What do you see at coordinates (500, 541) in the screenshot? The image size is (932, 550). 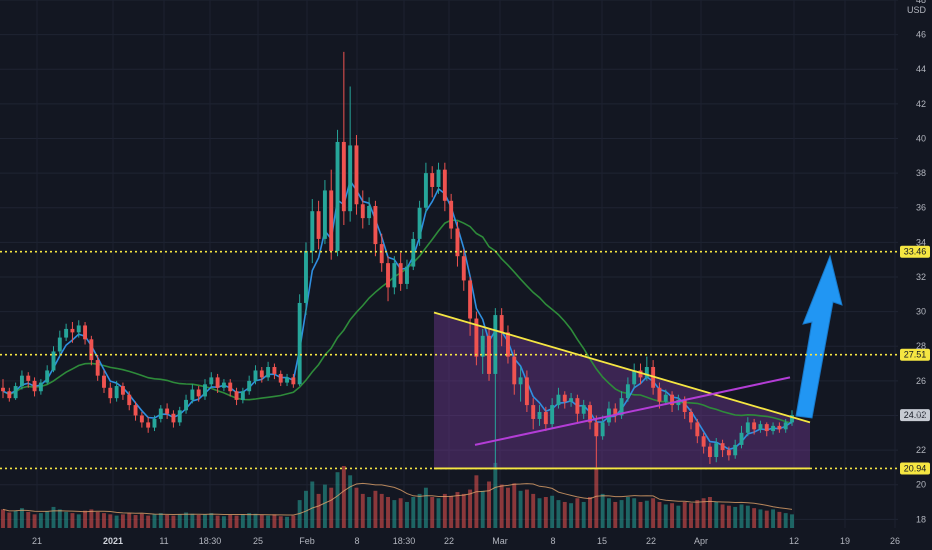 I see `x-tick-label: Mar` at bounding box center [500, 541].